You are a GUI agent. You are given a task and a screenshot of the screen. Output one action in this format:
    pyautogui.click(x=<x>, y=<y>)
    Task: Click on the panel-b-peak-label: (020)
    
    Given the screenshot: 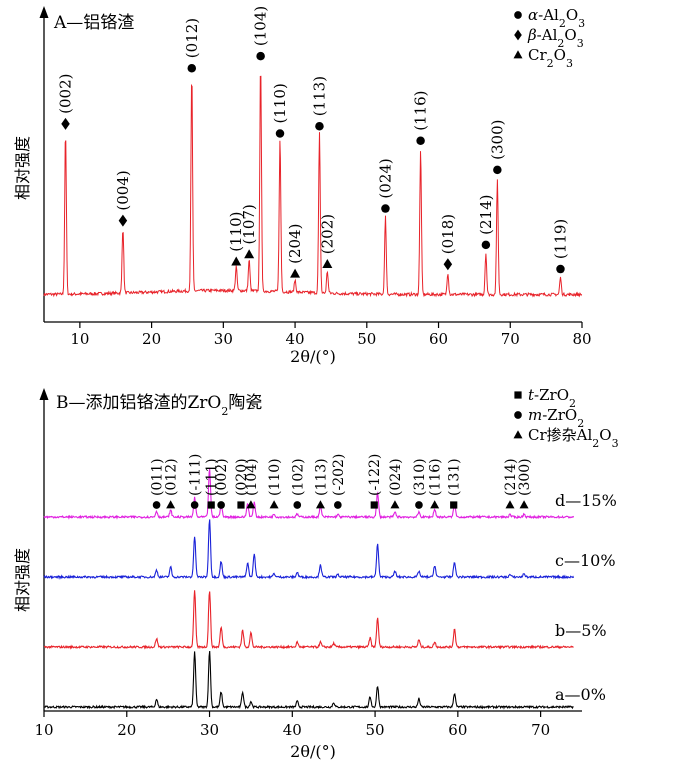 What is the action you would take?
    pyautogui.click(x=242, y=477)
    